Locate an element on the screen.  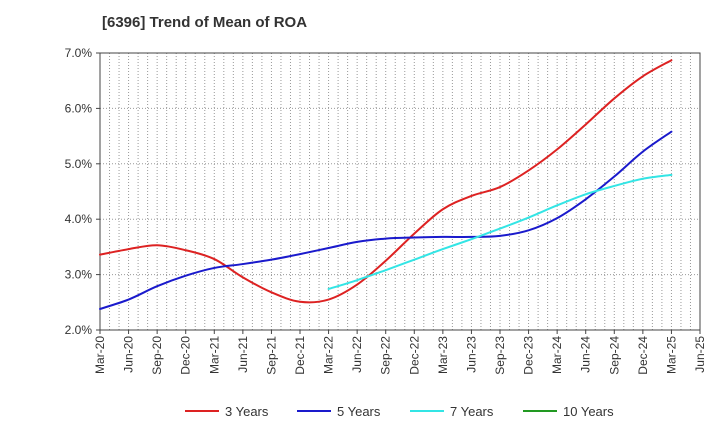
y-tick-label: 7.0% is located at coordinates (79, 53).